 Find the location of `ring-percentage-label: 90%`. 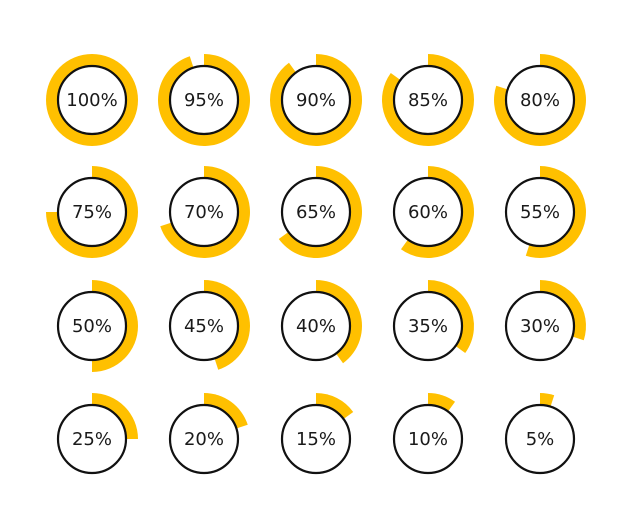

ring-percentage-label: 90% is located at coordinates (316, 100).